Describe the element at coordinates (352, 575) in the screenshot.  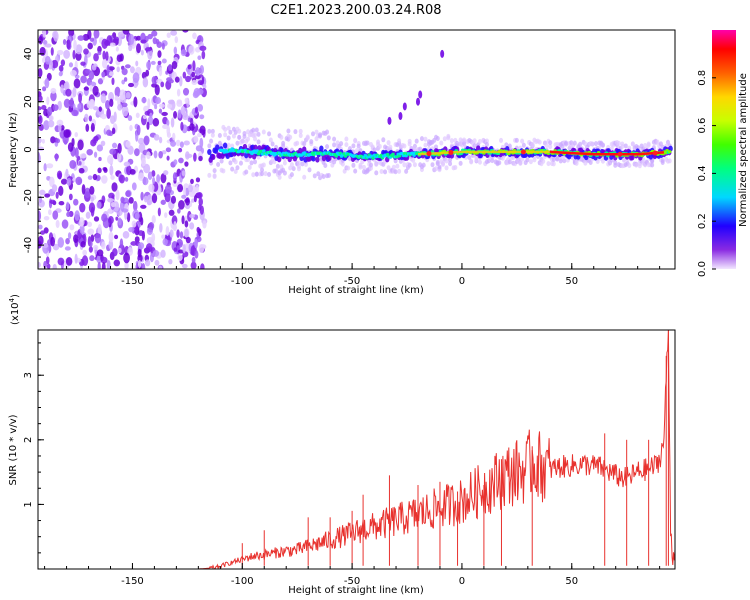
I see `bottom-x-ticks: -150 -100 -50 0 50` at that location.